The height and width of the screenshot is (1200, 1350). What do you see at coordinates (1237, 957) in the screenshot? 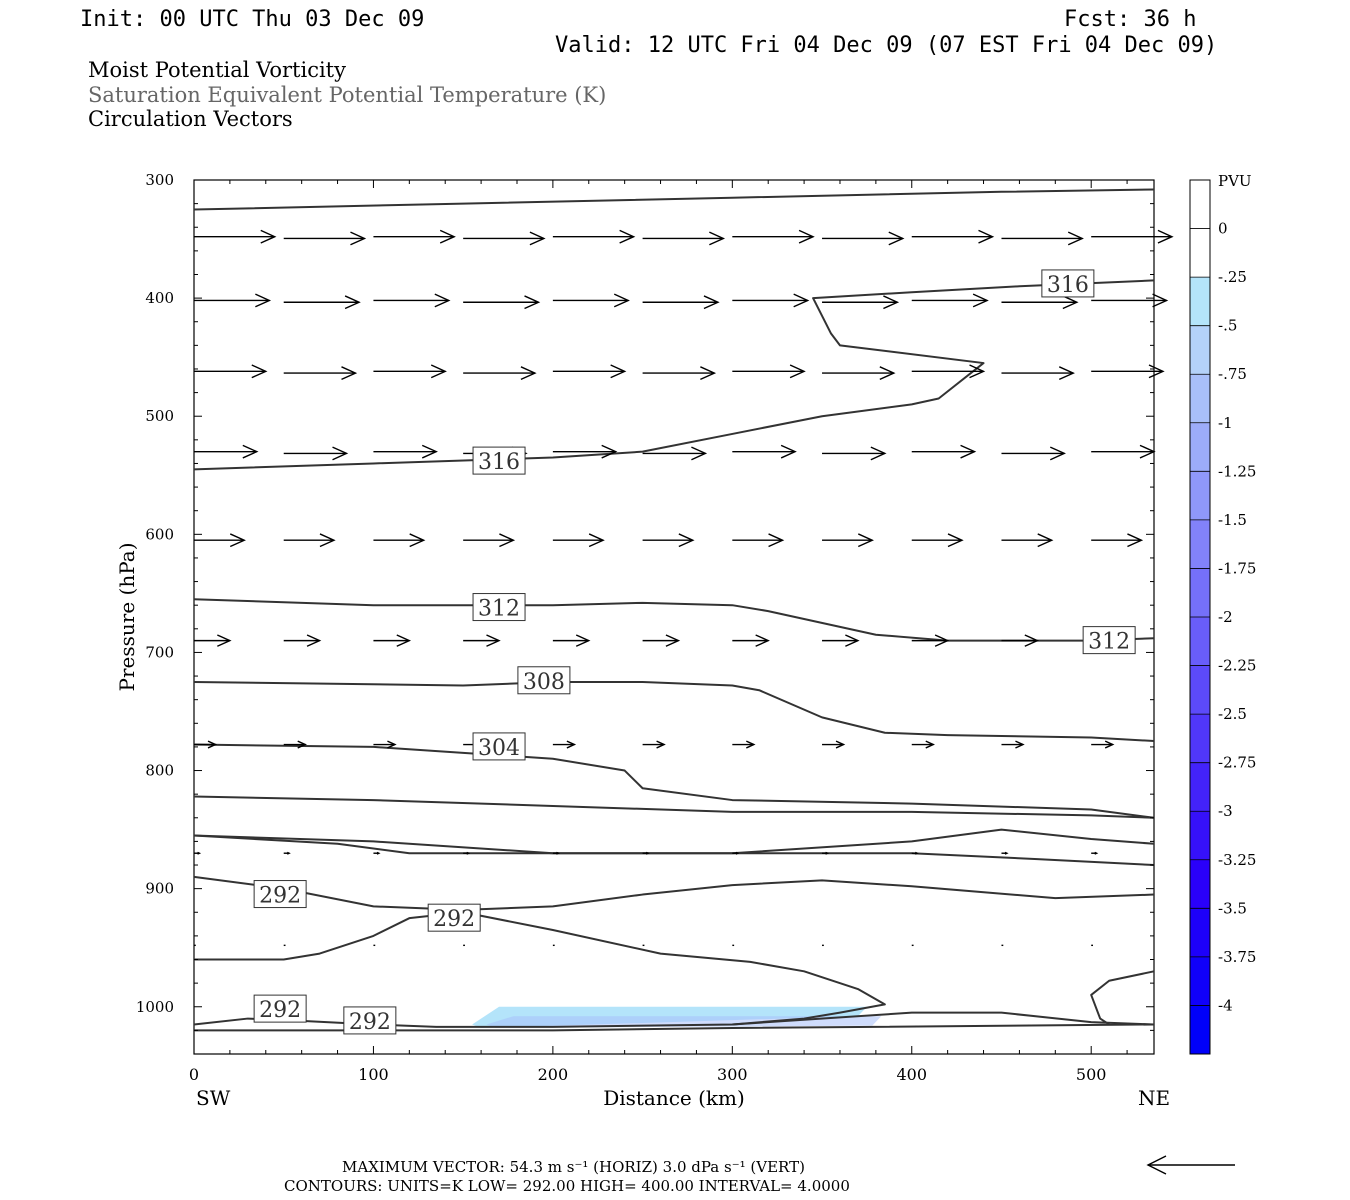
I see `colorbar-level-label: -3.75` at bounding box center [1237, 957].